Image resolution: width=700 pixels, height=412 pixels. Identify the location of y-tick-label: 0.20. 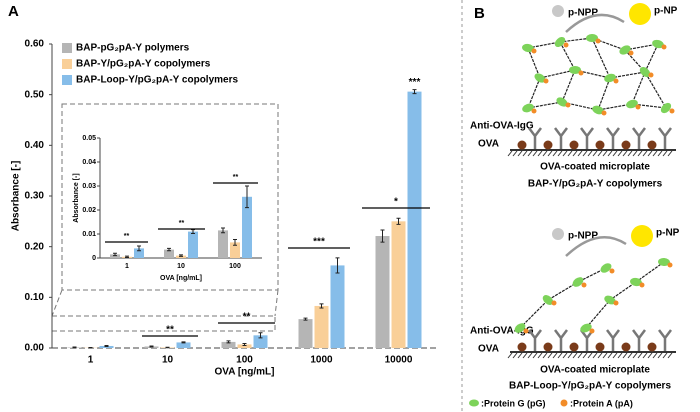
(35, 246).